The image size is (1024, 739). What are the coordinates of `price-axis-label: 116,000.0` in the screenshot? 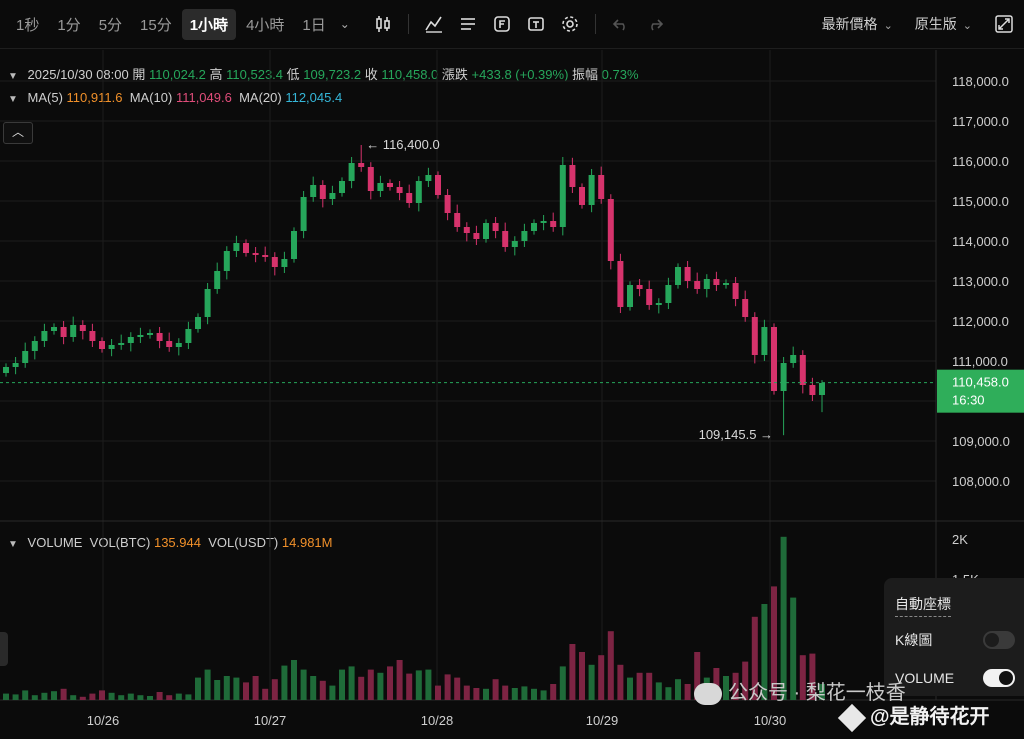 It's located at (980, 161).